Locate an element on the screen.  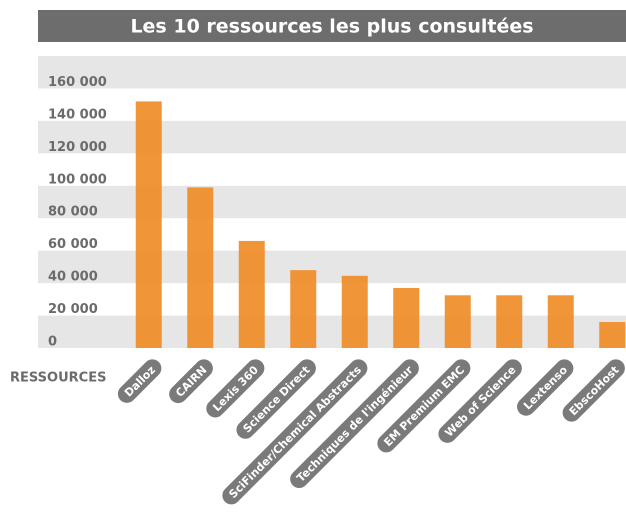
x-tick-label: Lexis 360 is located at coordinates (235, 388).